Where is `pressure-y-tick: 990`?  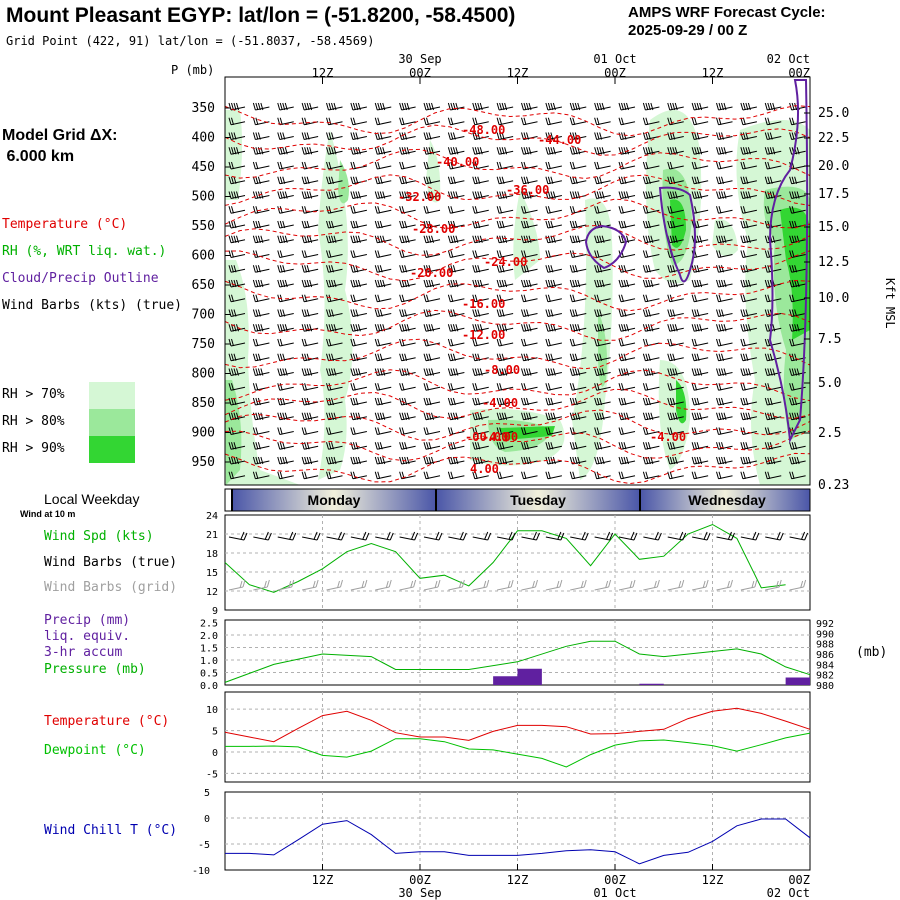
pressure-y-tick: 990 is located at coordinates (825, 634).